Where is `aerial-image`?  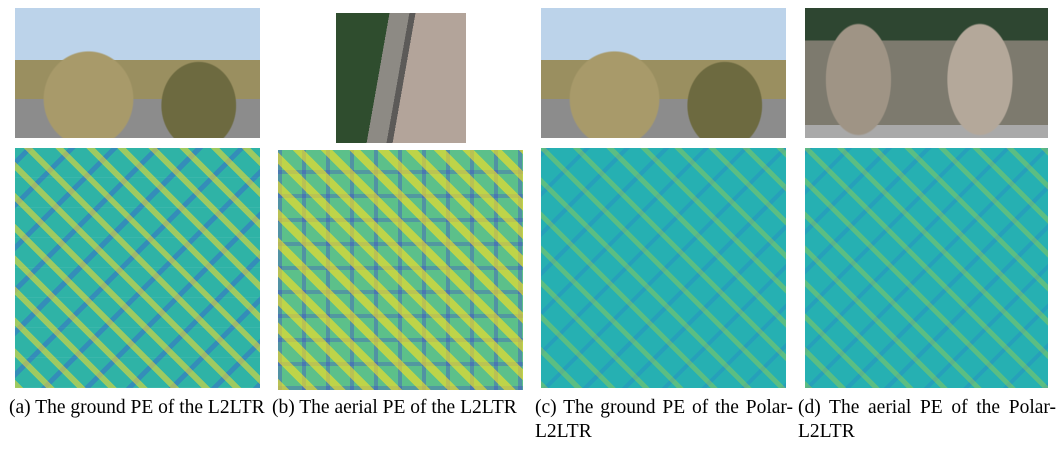
aerial-image is located at coordinates (401, 78).